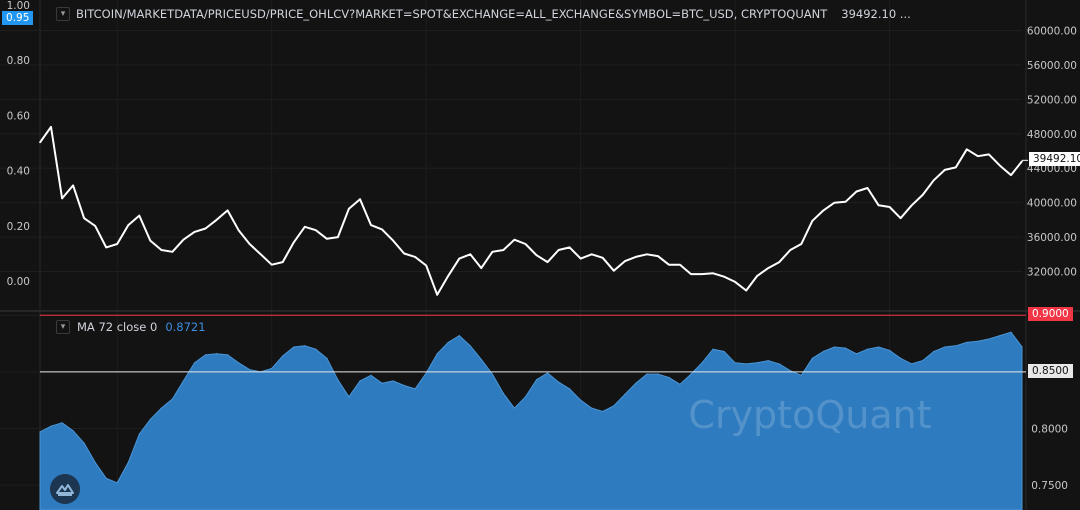 The width and height of the screenshot is (1080, 510). I want to click on left-axis-tick-label: 1.00, so click(18, 6).